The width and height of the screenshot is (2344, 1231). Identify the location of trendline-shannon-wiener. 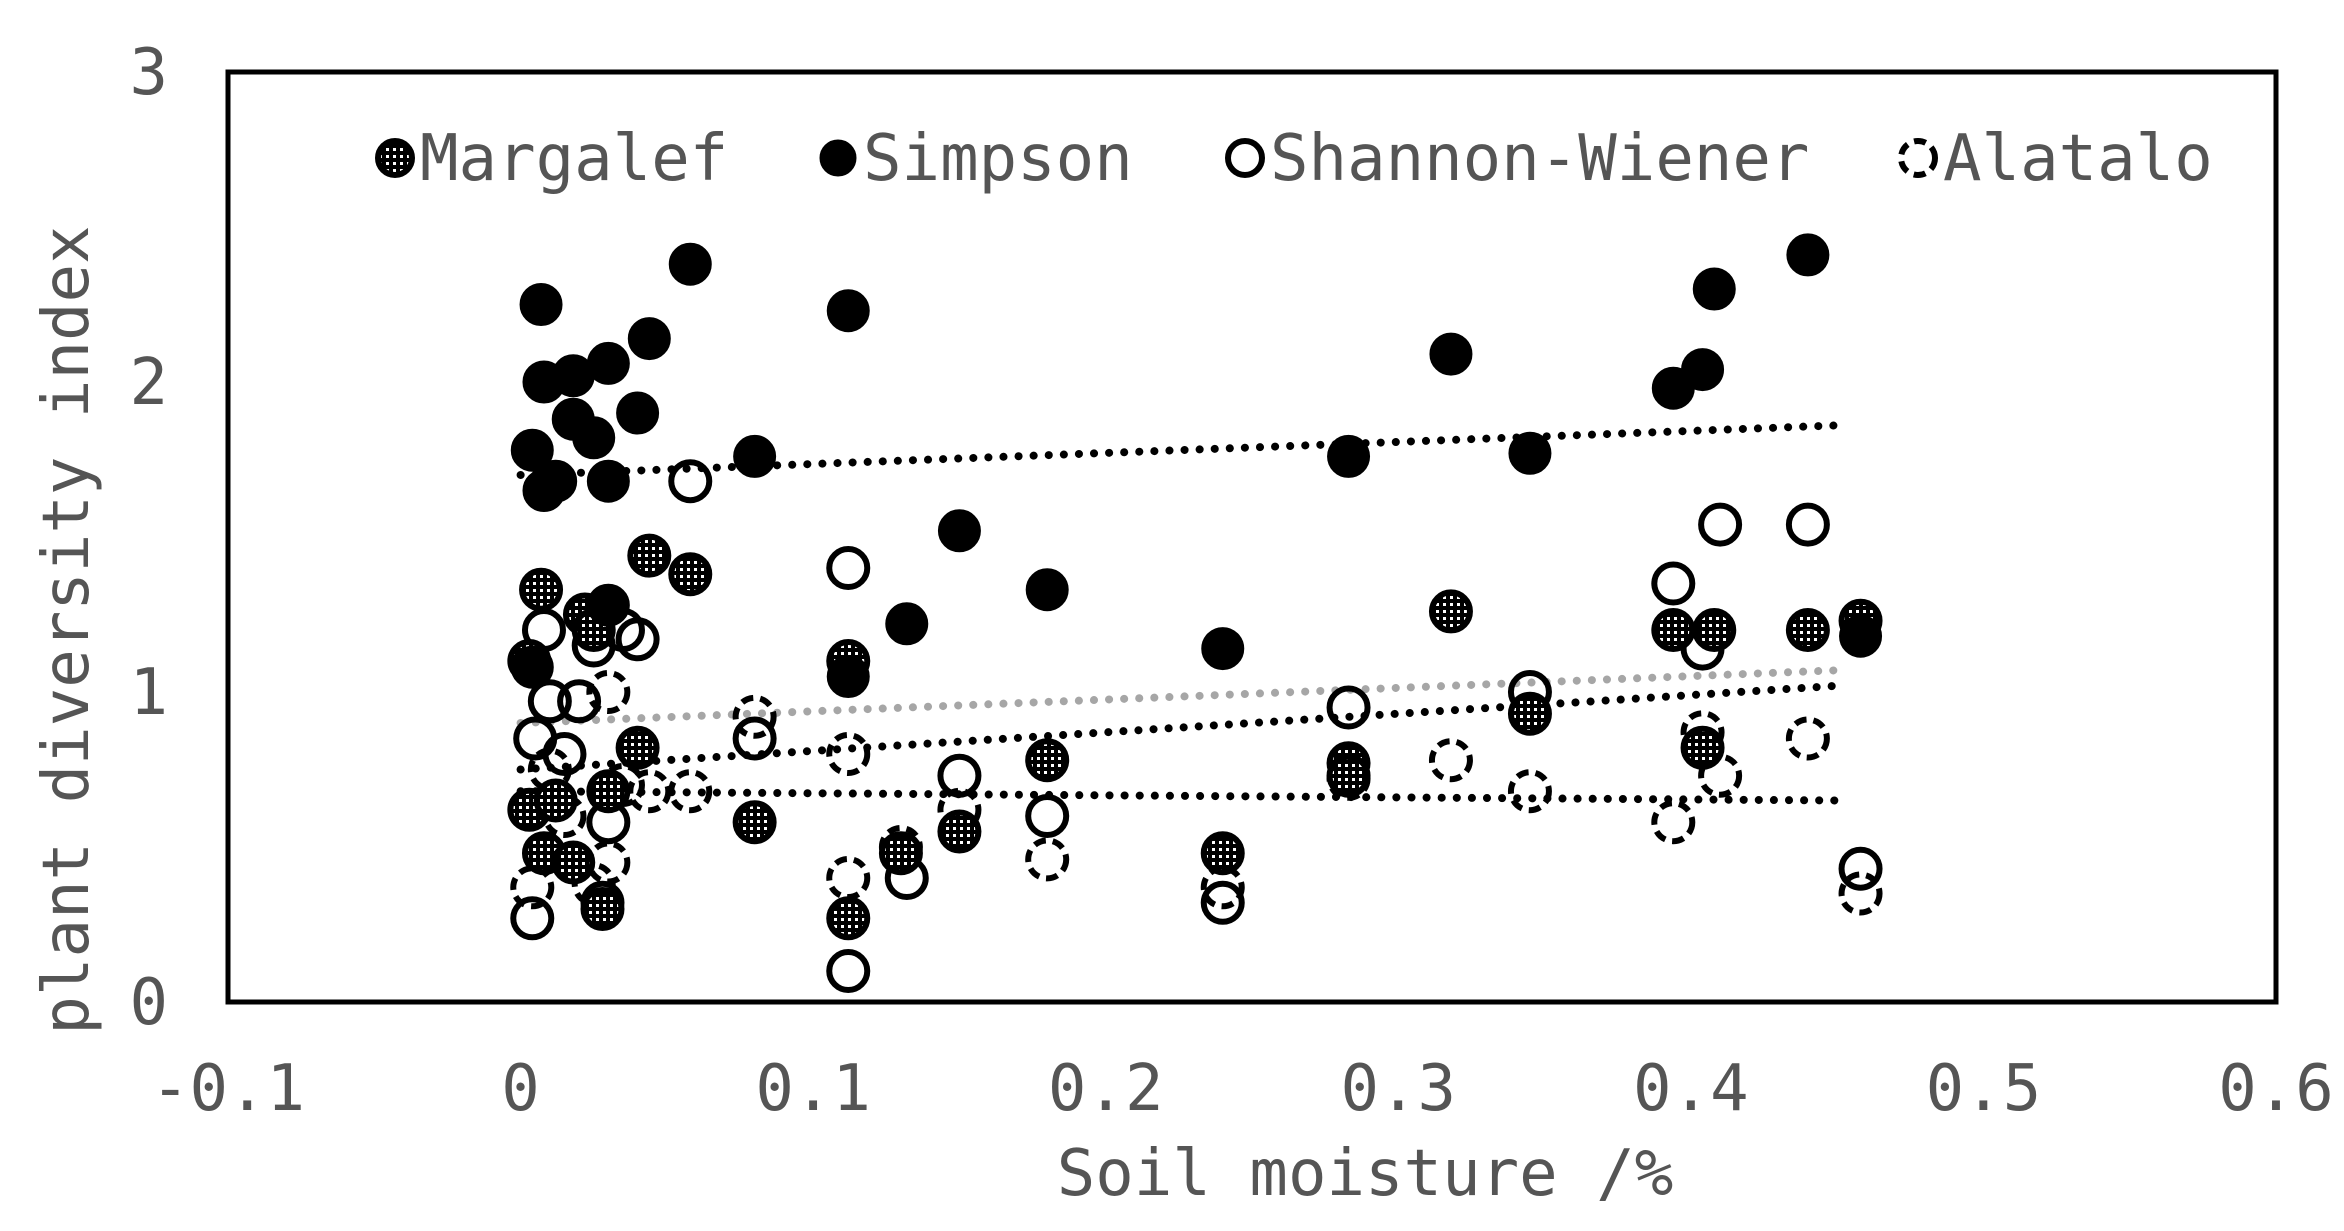
(1179, 696).